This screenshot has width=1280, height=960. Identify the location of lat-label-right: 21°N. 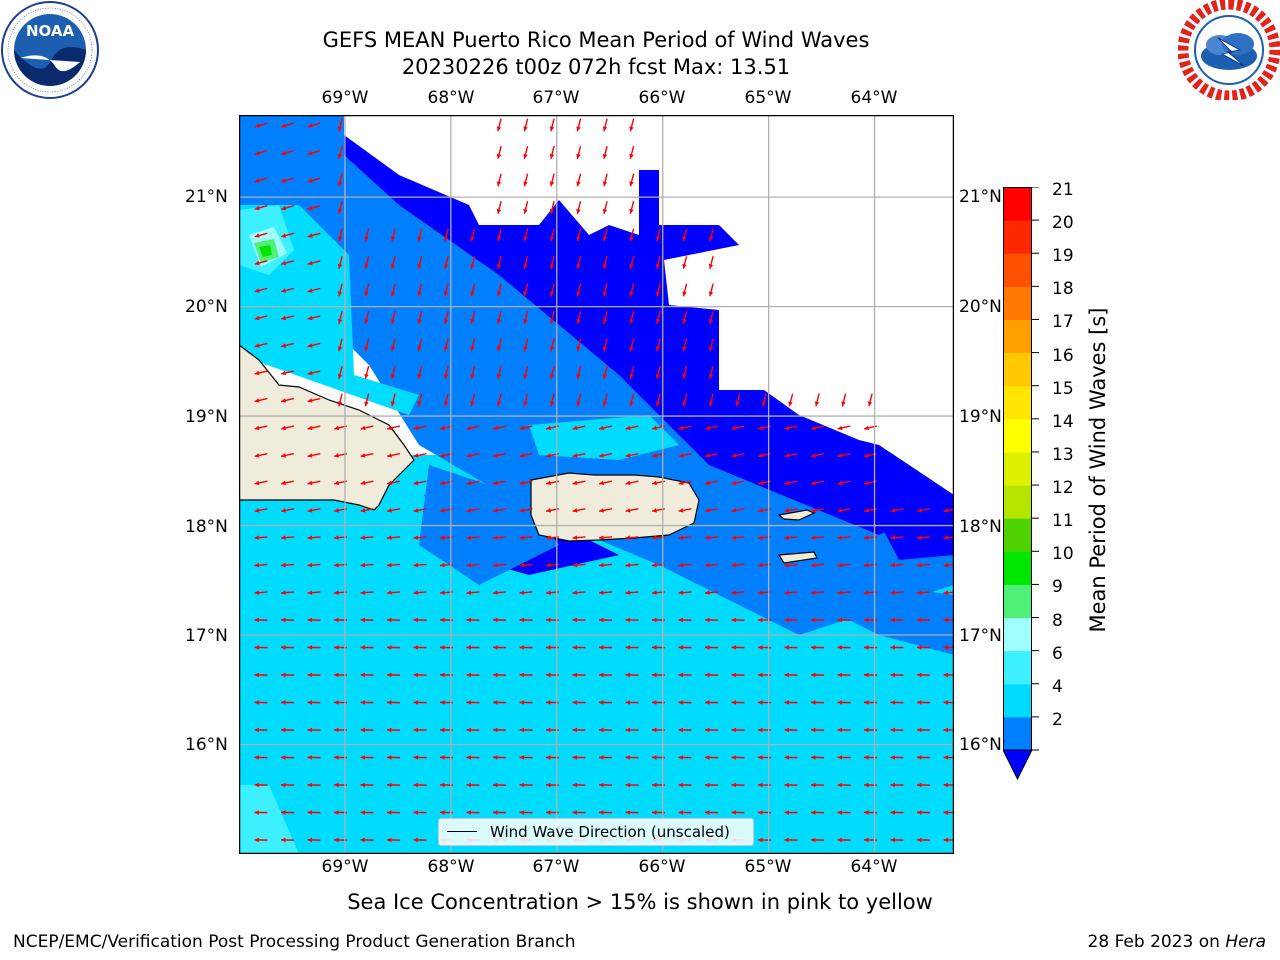
(980, 197).